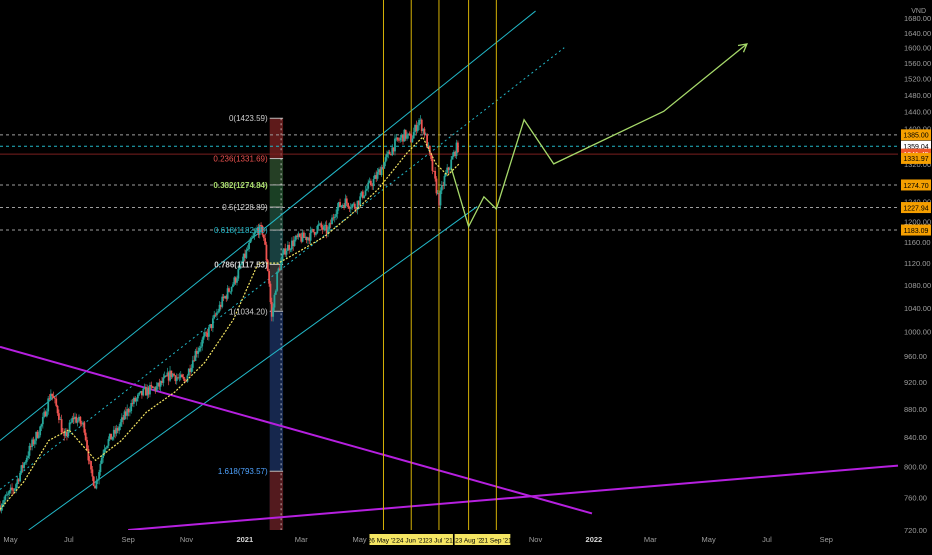 This screenshot has width=932, height=555. Describe the element at coordinates (915, 186) in the screenshot. I see `price-badge-label: 1274.70` at that location.